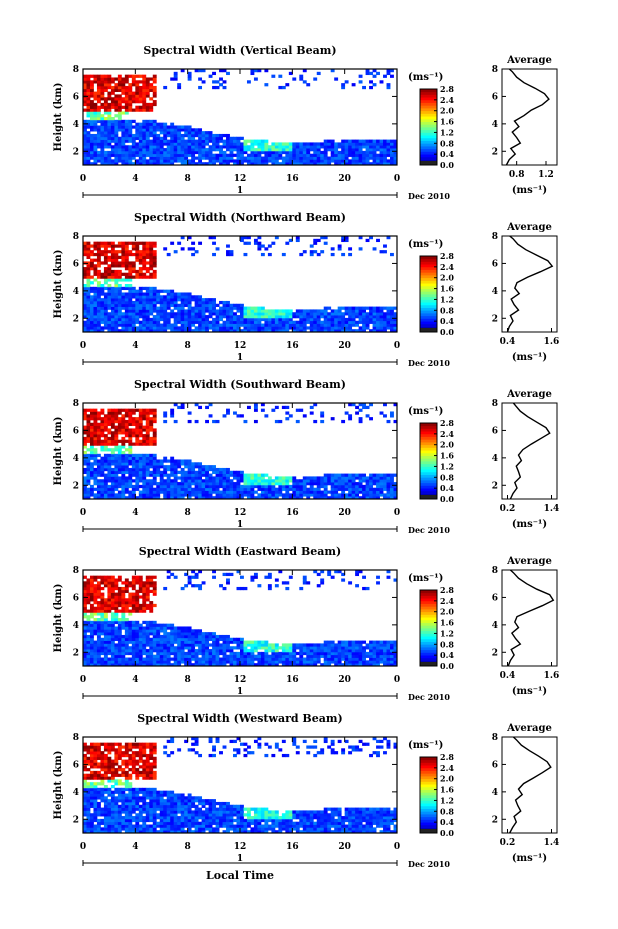 The image size is (618, 929). Describe the element at coordinates (76, 97) in the screenshot. I see `y-tick-label: 6` at that location.